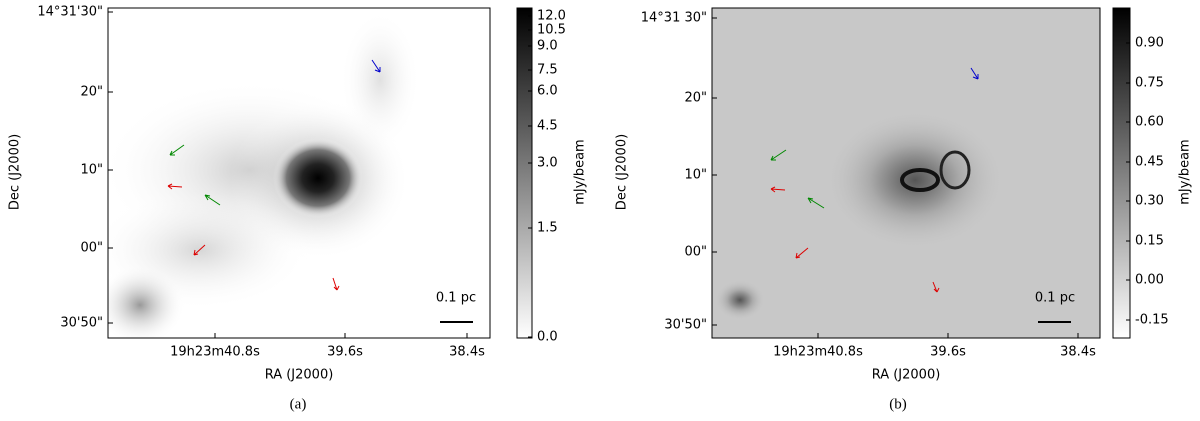 This screenshot has width=1200, height=421. I want to click on colorbar-tick-label: -0.15, so click(1152, 320).